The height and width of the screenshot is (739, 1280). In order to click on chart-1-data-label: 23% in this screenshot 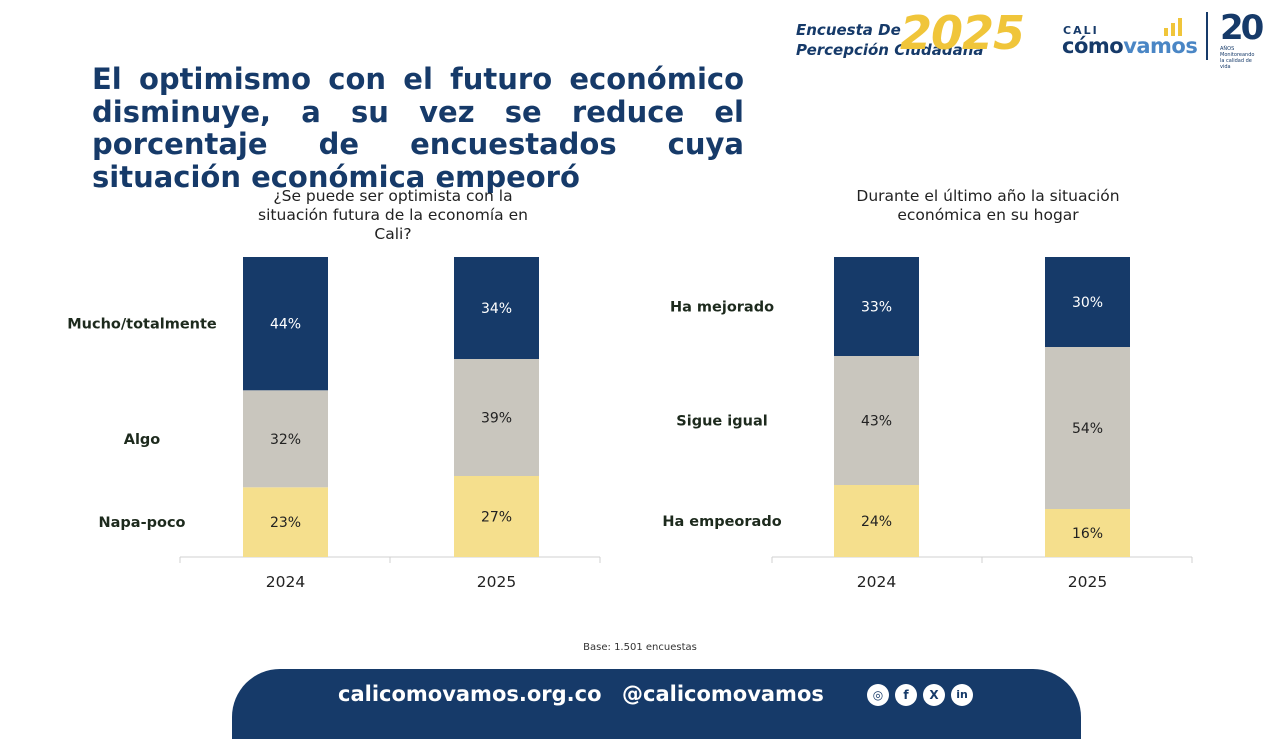, I will do `click(285, 523)`.